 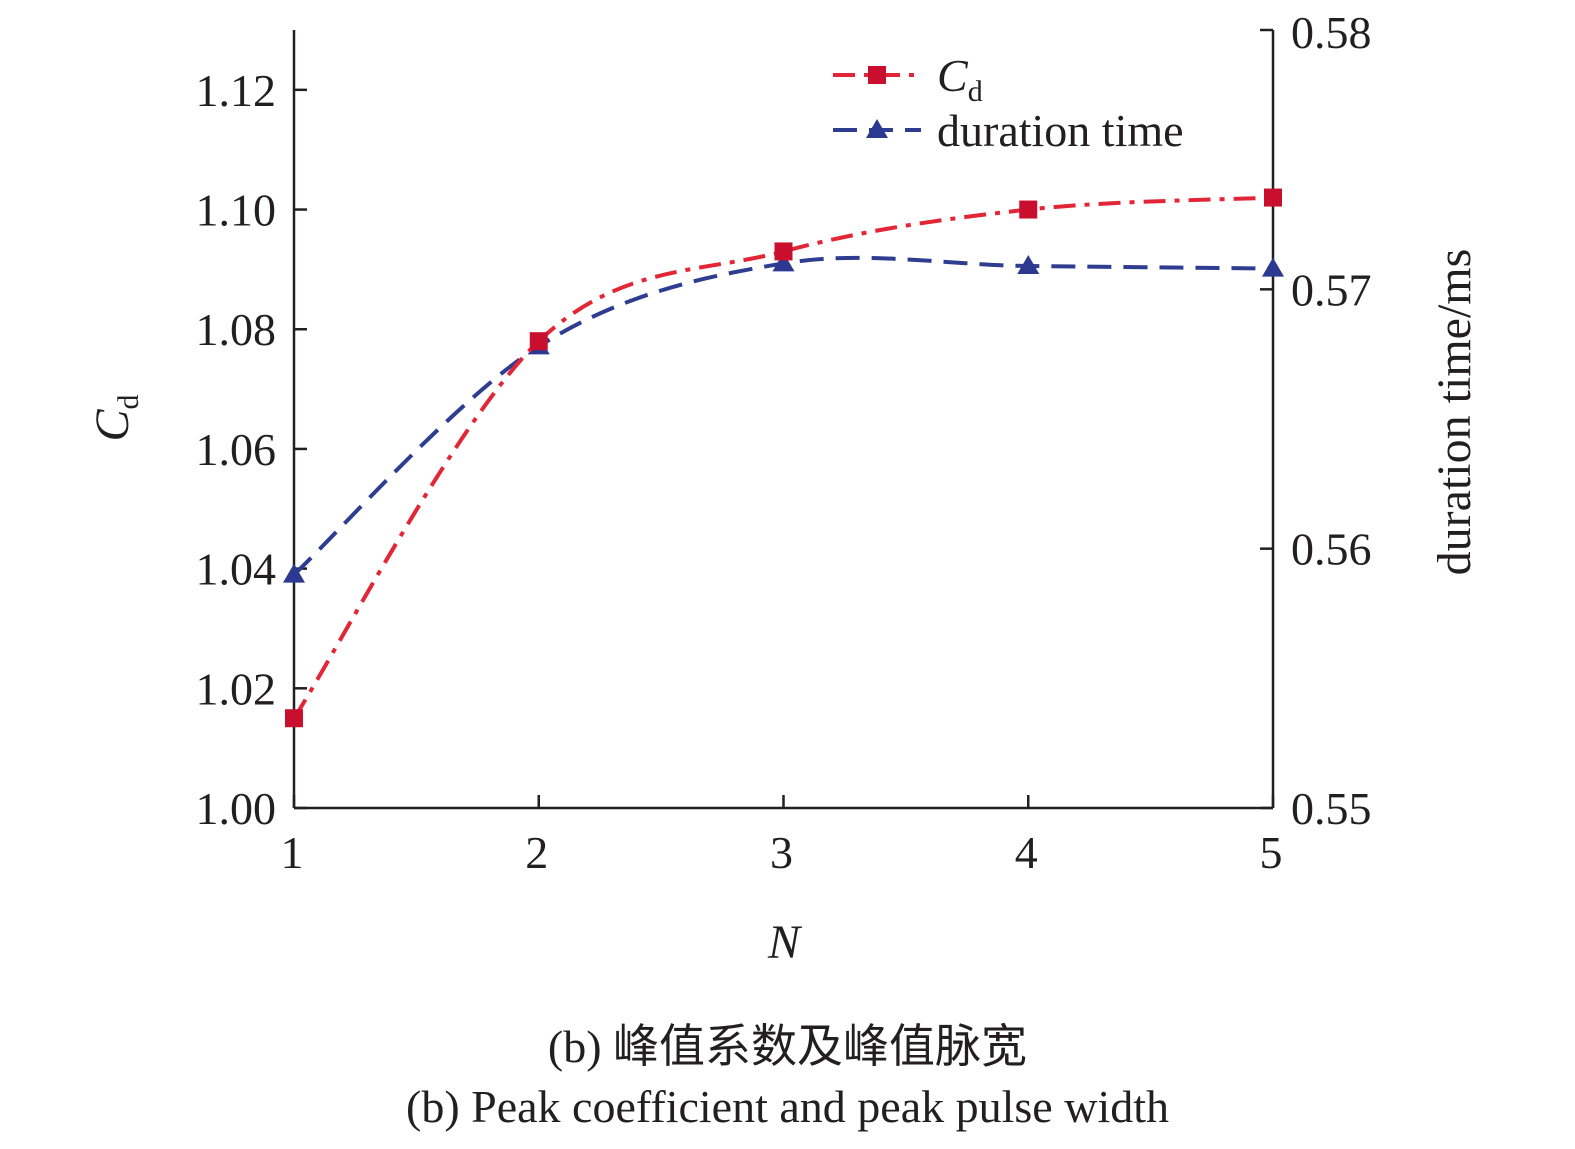 What do you see at coordinates (128, 401) in the screenshot?
I see `left-y-axis-title-sub: d` at bounding box center [128, 401].